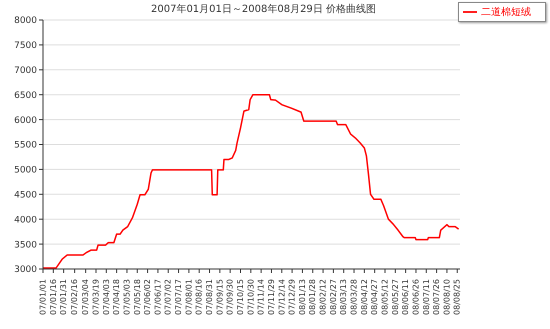 The width and height of the screenshot is (550, 329). What do you see at coordinates (415, 297) in the screenshot?
I see `x-tick-label: 08/06/26` at bounding box center [415, 297].